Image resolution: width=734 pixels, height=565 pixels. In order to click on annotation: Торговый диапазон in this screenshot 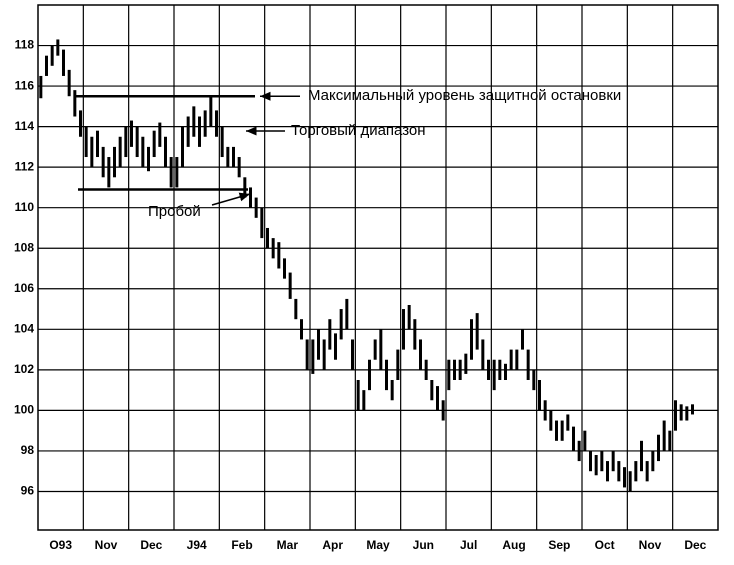, I will do `click(358, 130)`.